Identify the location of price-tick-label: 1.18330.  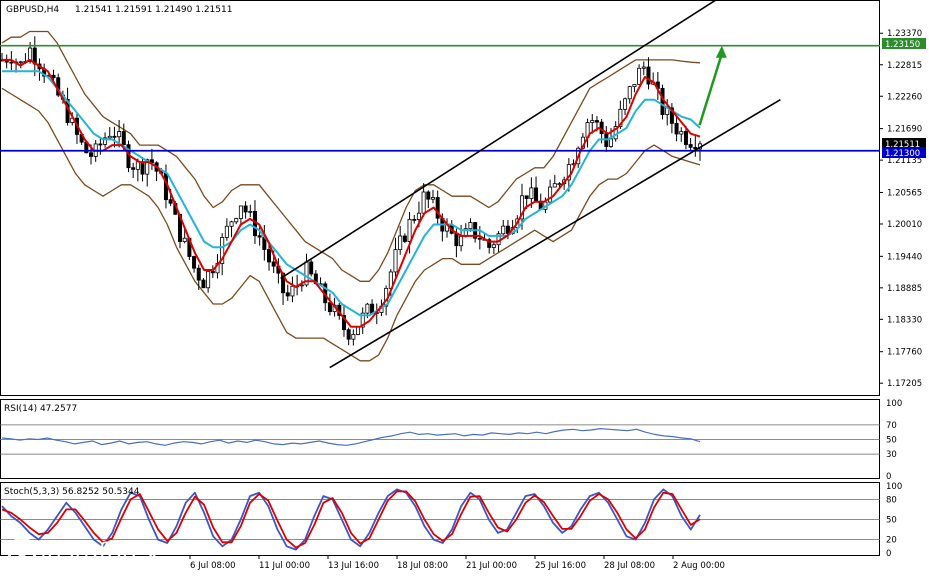
(904, 320).